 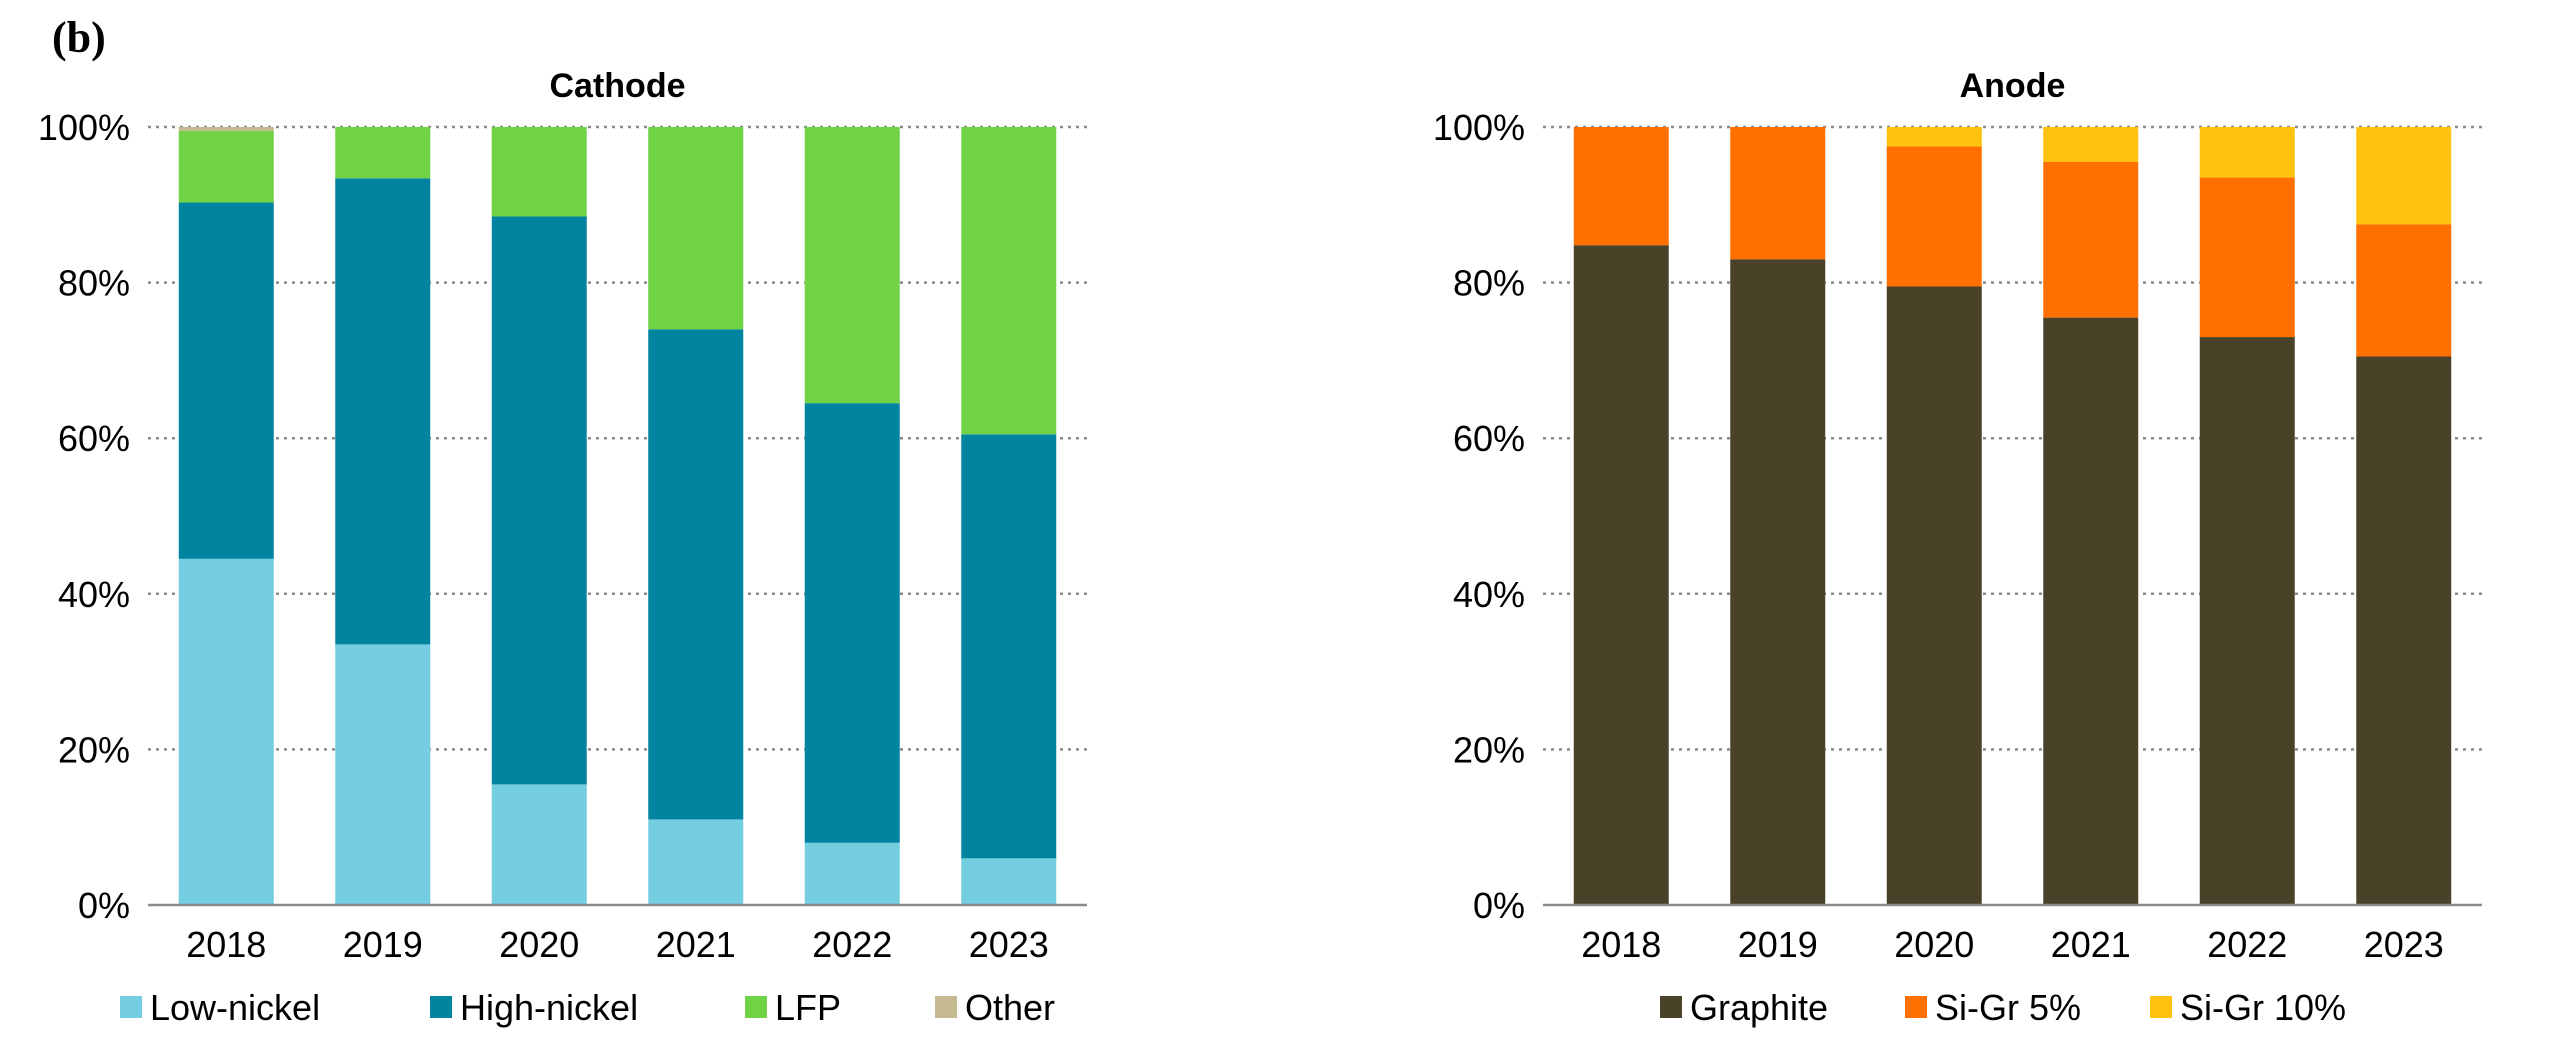 I want to click on legend-label: Graphite, so click(x=1759, y=1007).